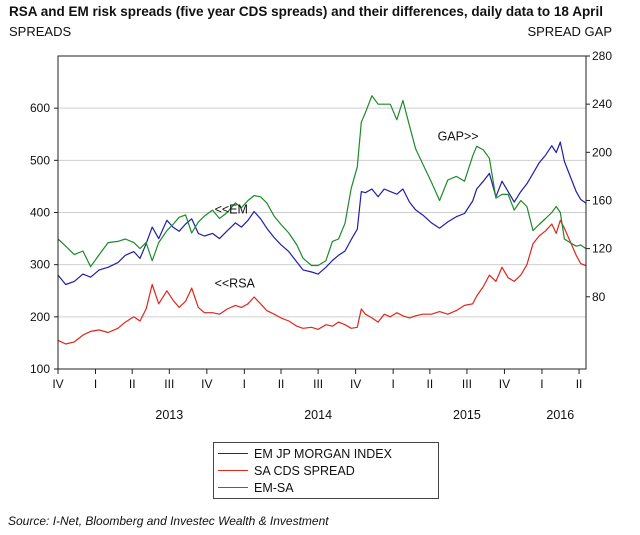 Image resolution: width=640 pixels, height=535 pixels. Describe the element at coordinates (40, 213) in the screenshot. I see `left-tick-label: 400` at that location.